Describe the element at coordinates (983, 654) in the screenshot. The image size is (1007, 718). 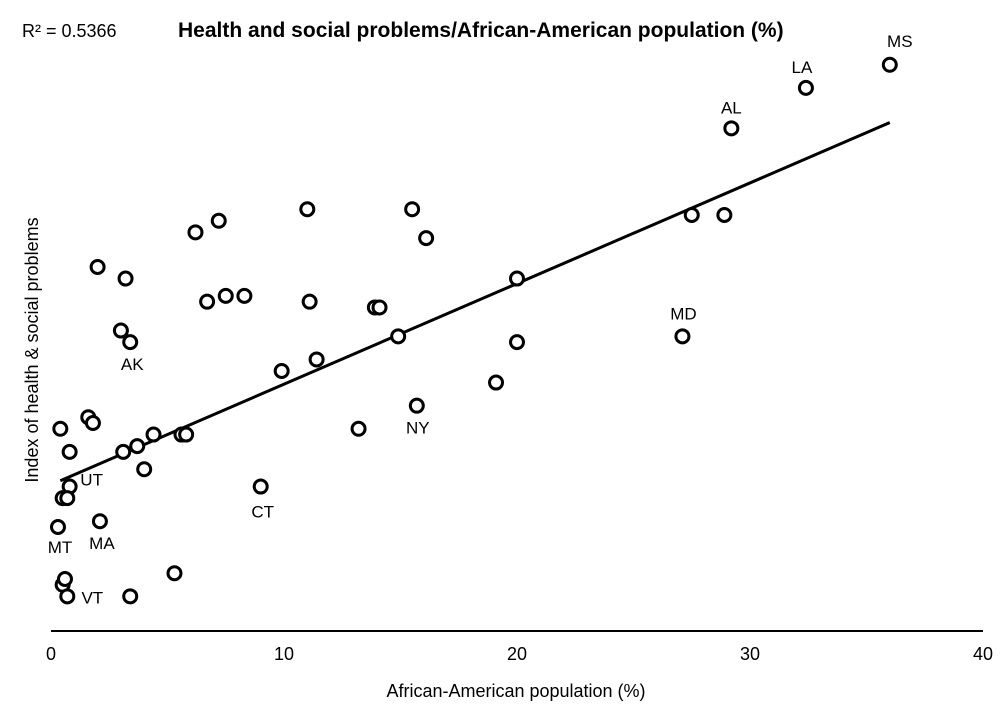
I see `x-tick-label: 40` at that location.